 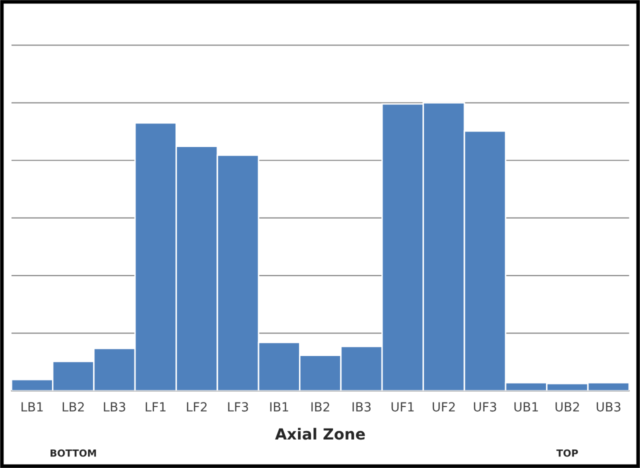 What do you see at coordinates (156, 407) in the screenshot?
I see `x-tick-label: LF1` at bounding box center [156, 407].